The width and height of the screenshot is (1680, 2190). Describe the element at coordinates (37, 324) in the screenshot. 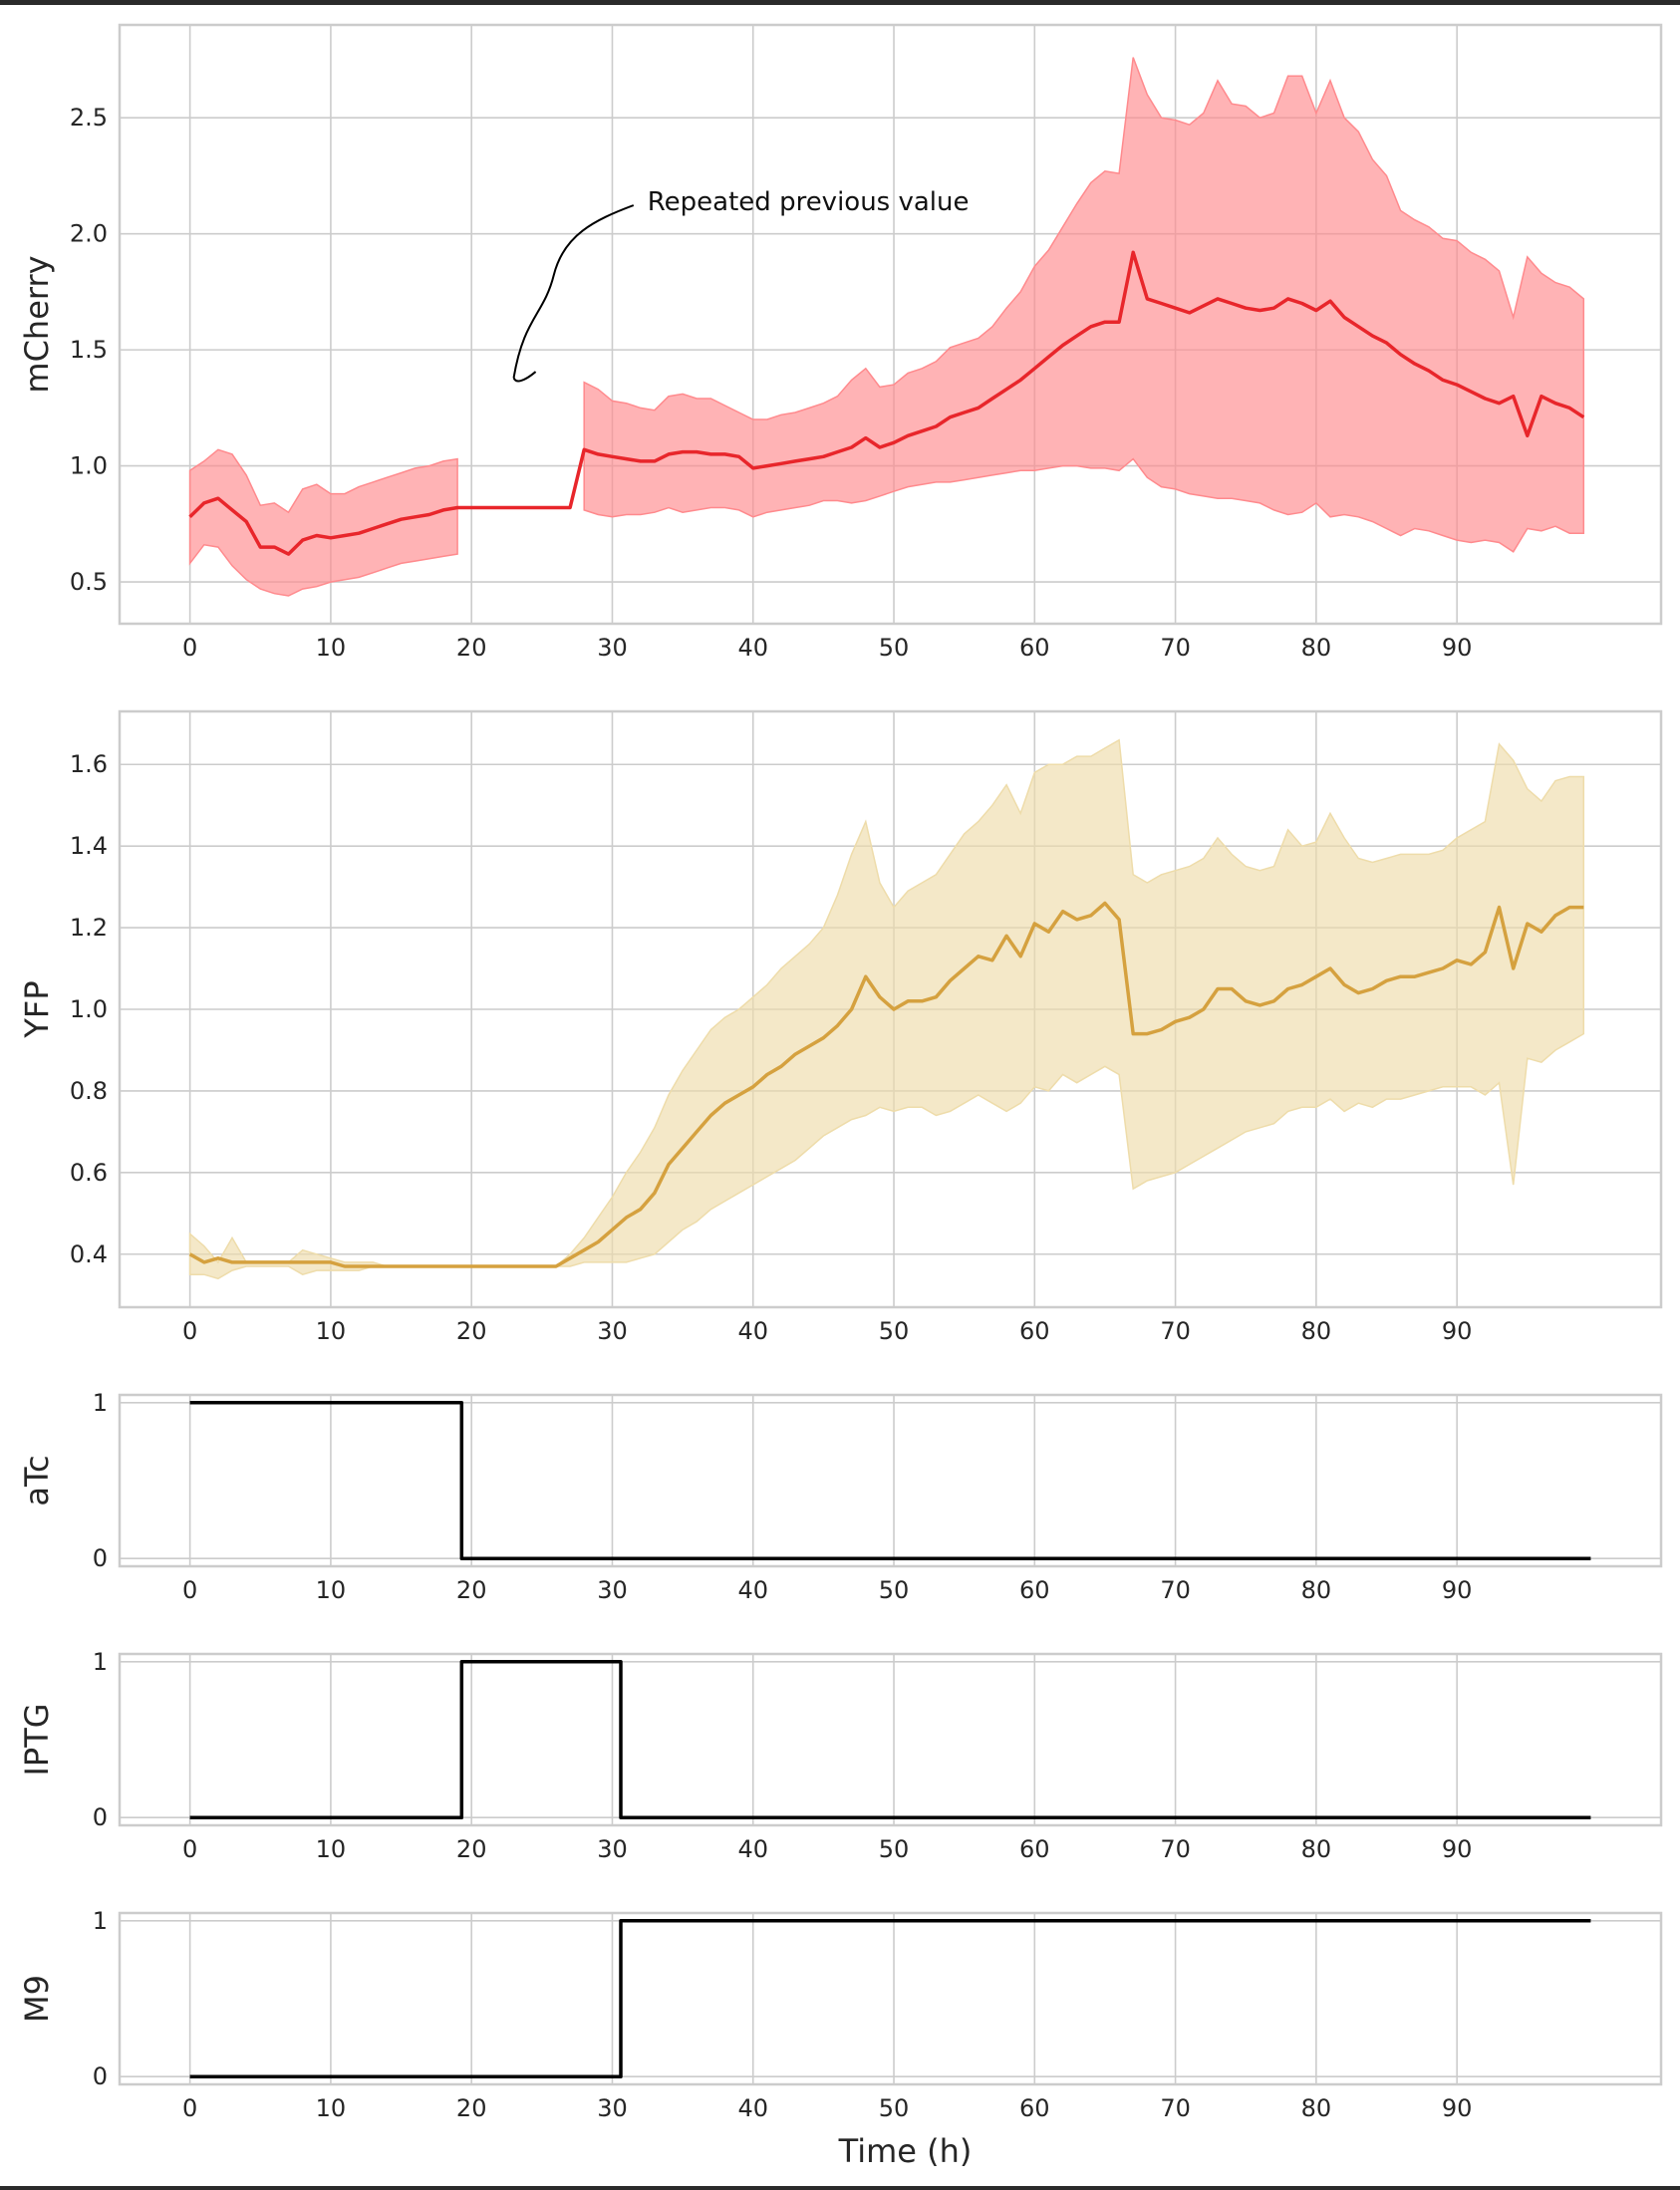

I see `y-axis-label: mCherry` at that location.